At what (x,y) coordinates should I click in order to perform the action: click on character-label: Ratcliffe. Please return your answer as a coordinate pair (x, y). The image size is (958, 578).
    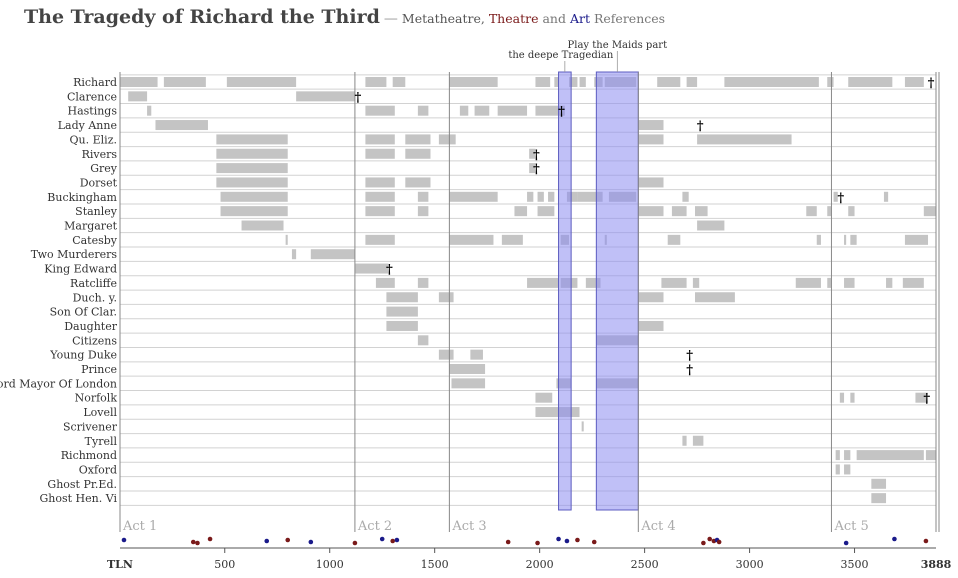
    Looking at the image, I should click on (93, 283).